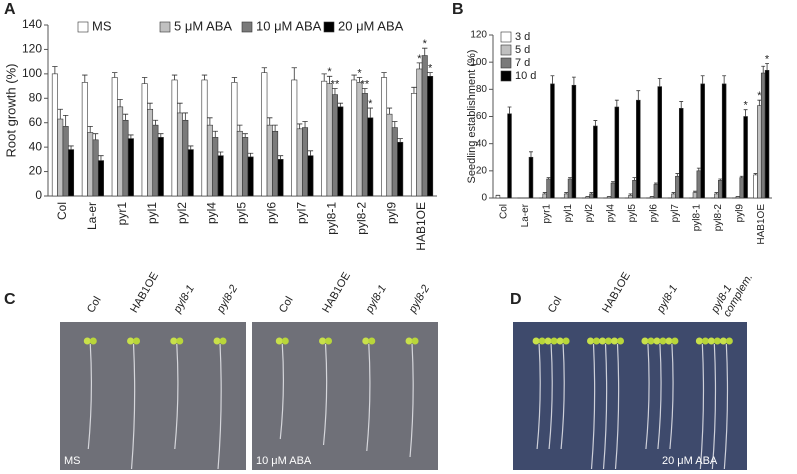 The width and height of the screenshot is (797, 474). I want to click on x-tick-label: HAB1OE, so click(421, 226).